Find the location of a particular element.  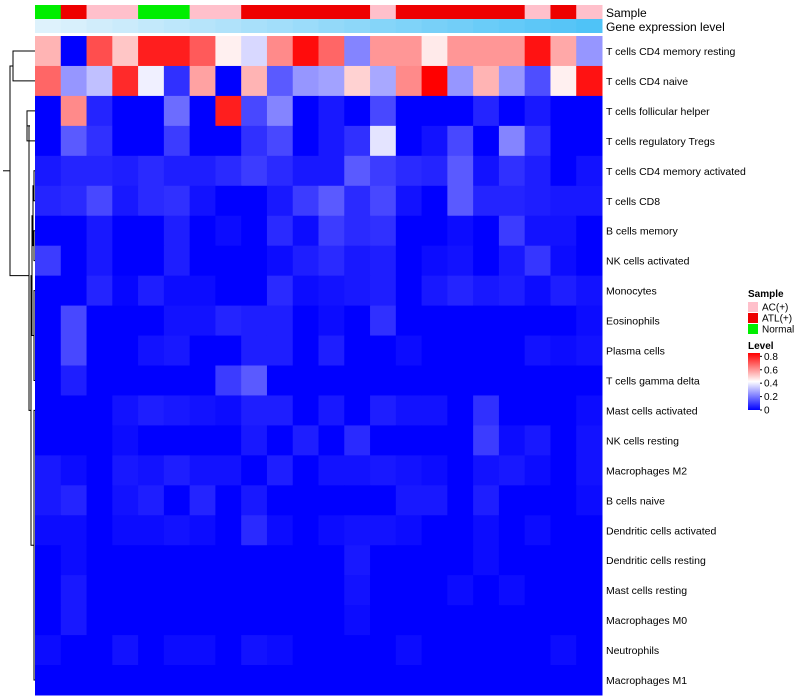

legend-entry-label: ATL(+) is located at coordinates (777, 319).